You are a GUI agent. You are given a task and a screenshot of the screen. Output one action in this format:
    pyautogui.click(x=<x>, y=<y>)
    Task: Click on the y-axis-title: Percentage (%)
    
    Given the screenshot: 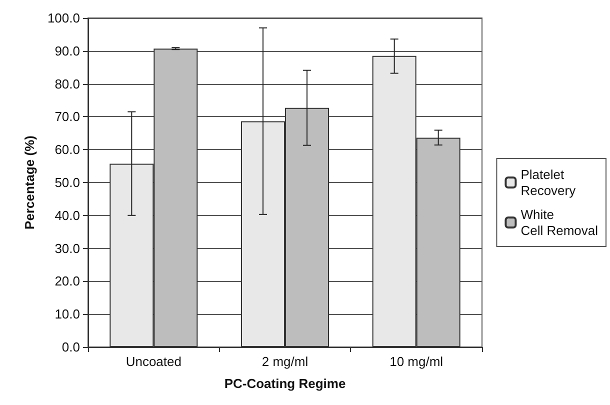 What is the action you would take?
    pyautogui.click(x=29, y=183)
    